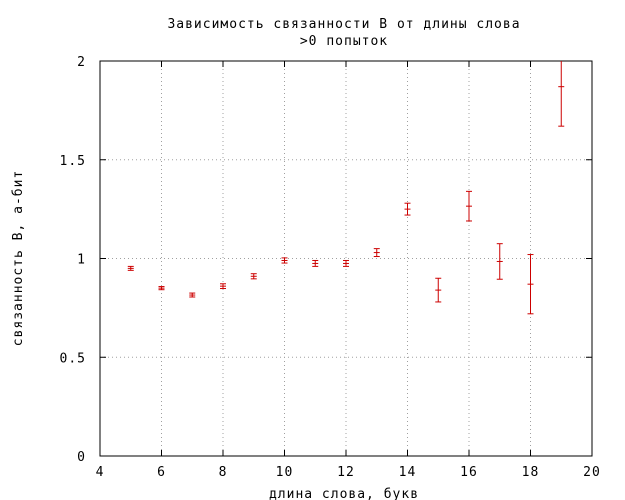 This screenshot has width=625, height=500. Describe the element at coordinates (18, 258) in the screenshot. I see `y-axis-label: связанность B, а-бит` at that location.